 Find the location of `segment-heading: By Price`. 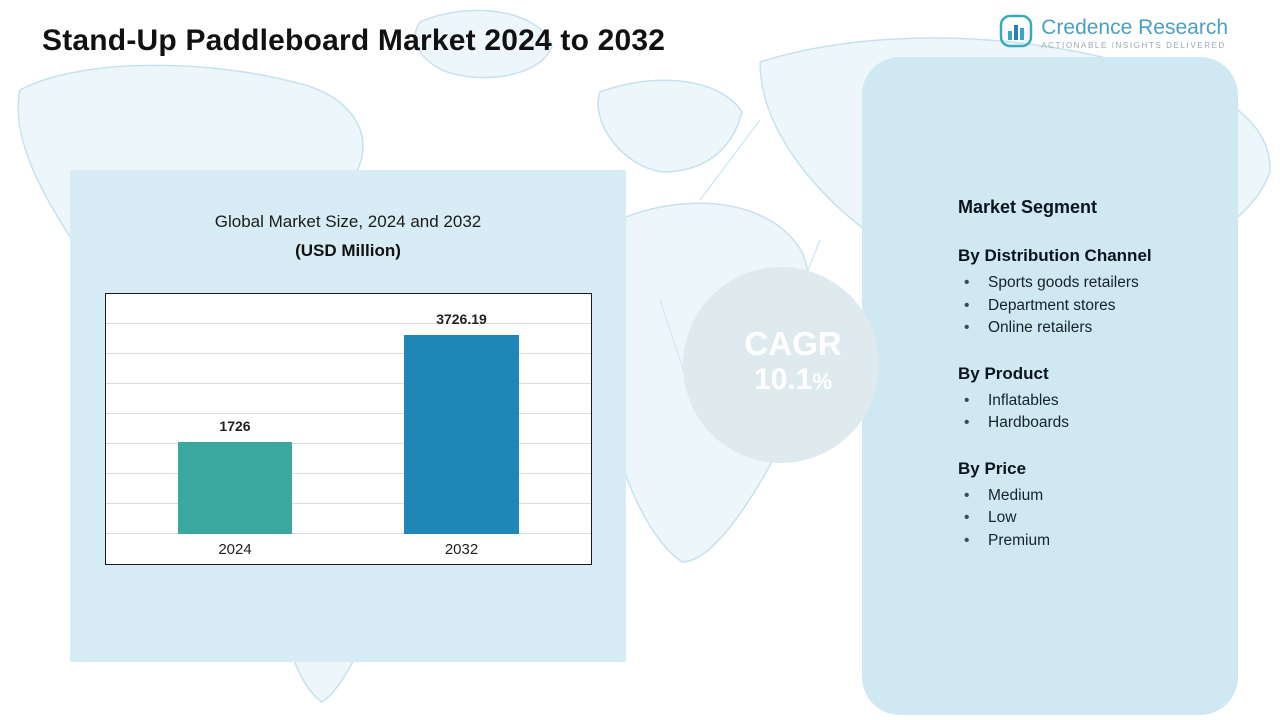

segment-heading: By Price is located at coordinates (992, 468).